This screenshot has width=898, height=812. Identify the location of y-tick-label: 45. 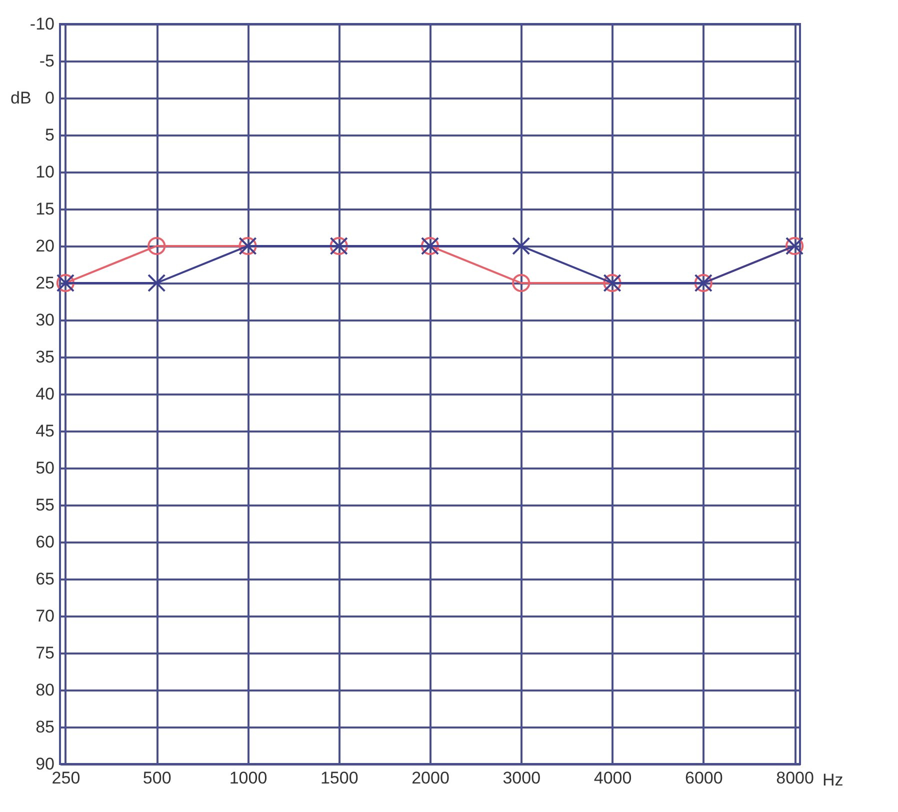
(45, 431).